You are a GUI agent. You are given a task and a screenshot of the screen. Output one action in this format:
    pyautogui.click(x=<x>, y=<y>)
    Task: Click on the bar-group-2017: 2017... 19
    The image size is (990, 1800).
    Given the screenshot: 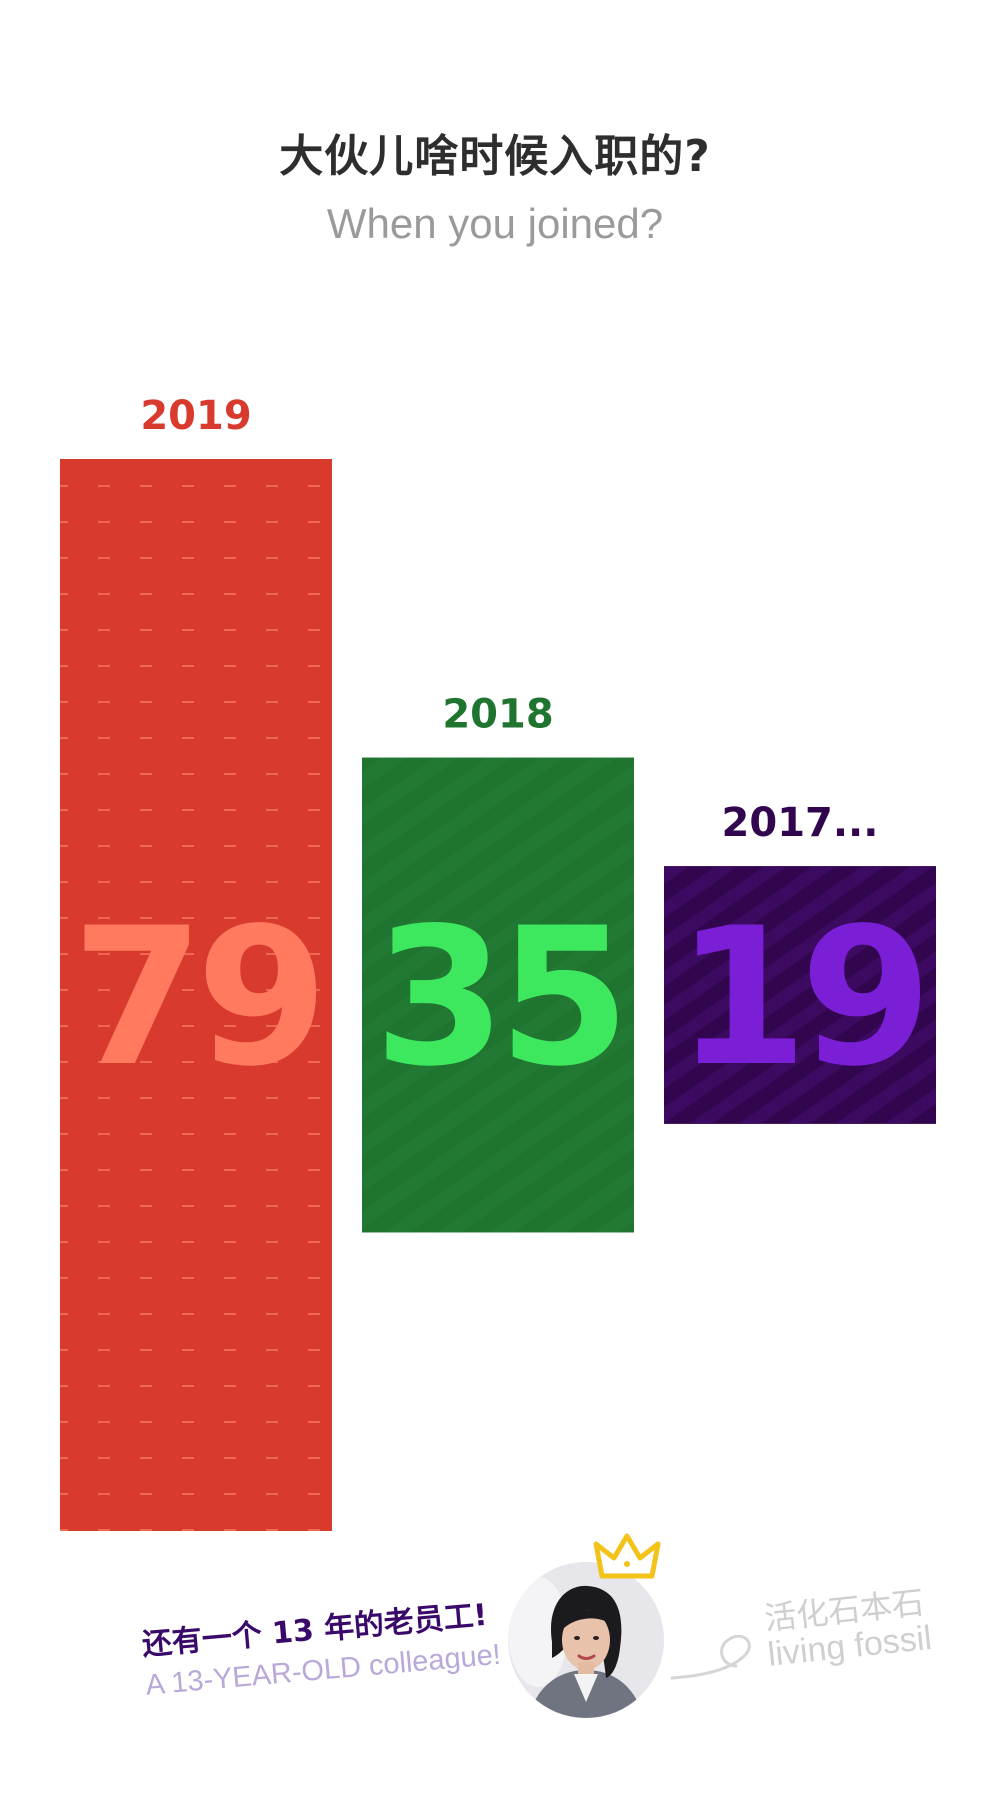 What is the action you would take?
    pyautogui.click(x=800, y=962)
    